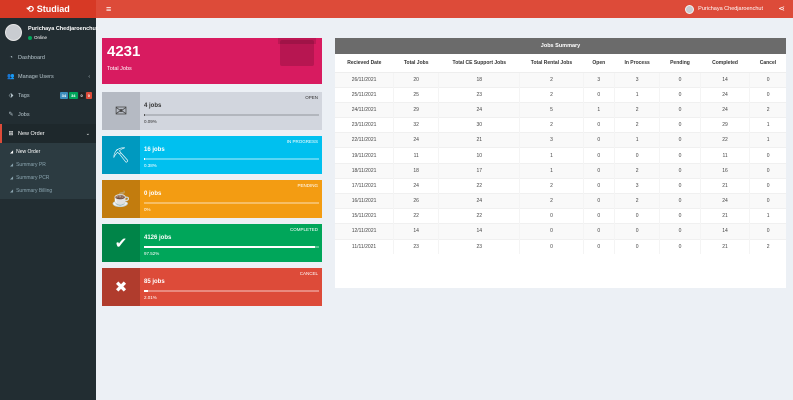  Describe the element at coordinates (48, 9) in the screenshot. I see `brand-logo: ⟲ Studiad` at that location.